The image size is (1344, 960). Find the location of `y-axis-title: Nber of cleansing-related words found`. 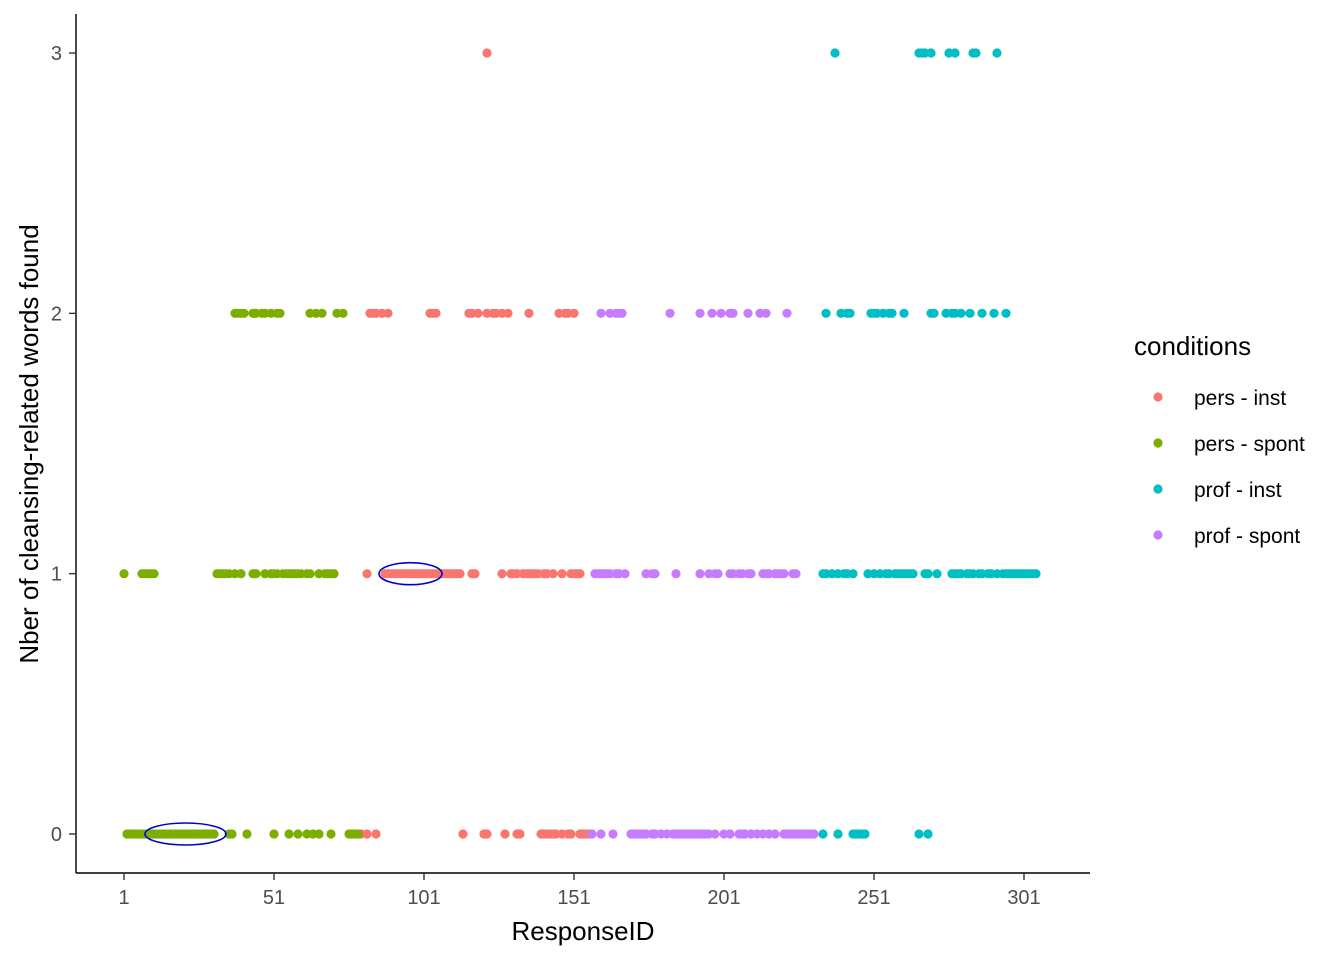

y-axis-title: Nber of cleansing-related words found is located at coordinates (29, 443).